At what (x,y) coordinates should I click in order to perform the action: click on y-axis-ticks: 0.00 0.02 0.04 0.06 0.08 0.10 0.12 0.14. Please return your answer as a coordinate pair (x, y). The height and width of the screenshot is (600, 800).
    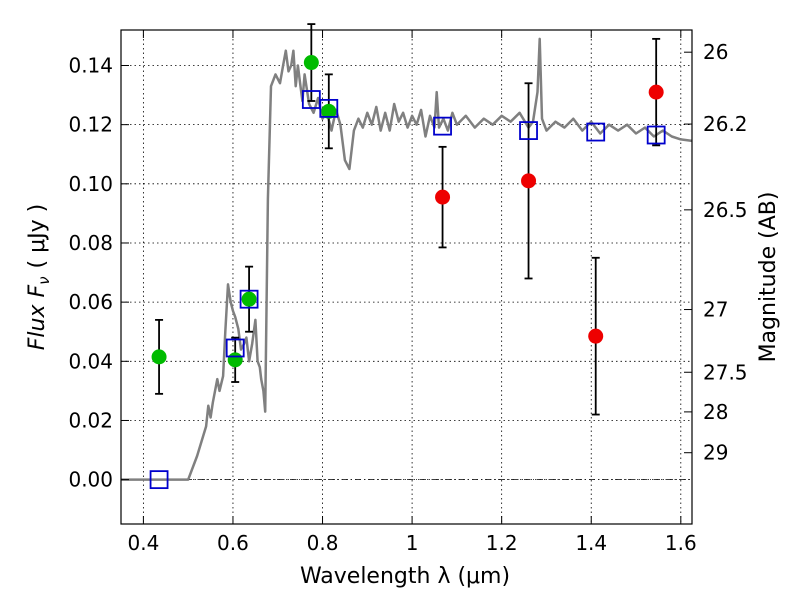
    Looking at the image, I should click on (98, 272).